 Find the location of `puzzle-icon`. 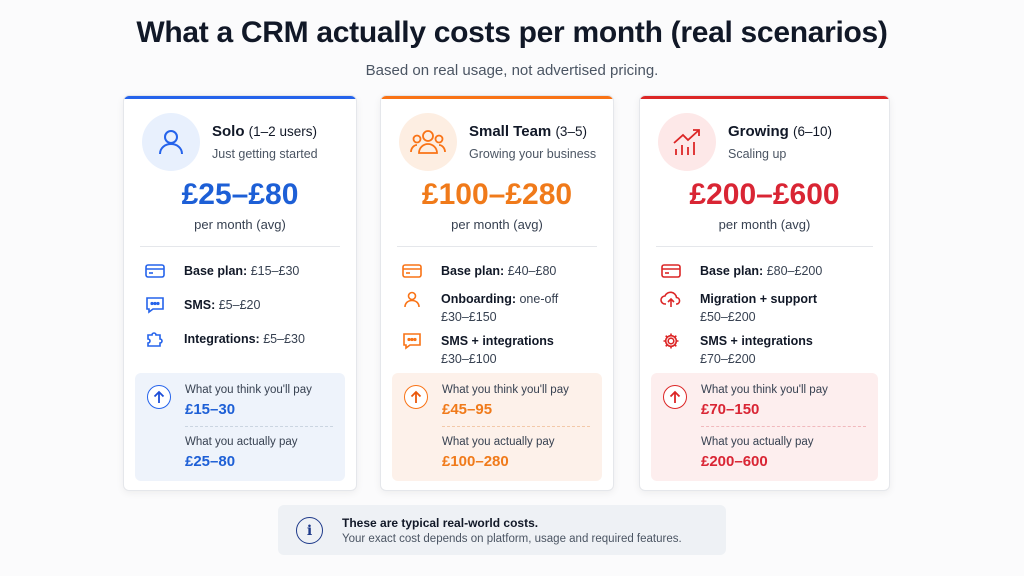

puzzle-icon is located at coordinates (155, 339).